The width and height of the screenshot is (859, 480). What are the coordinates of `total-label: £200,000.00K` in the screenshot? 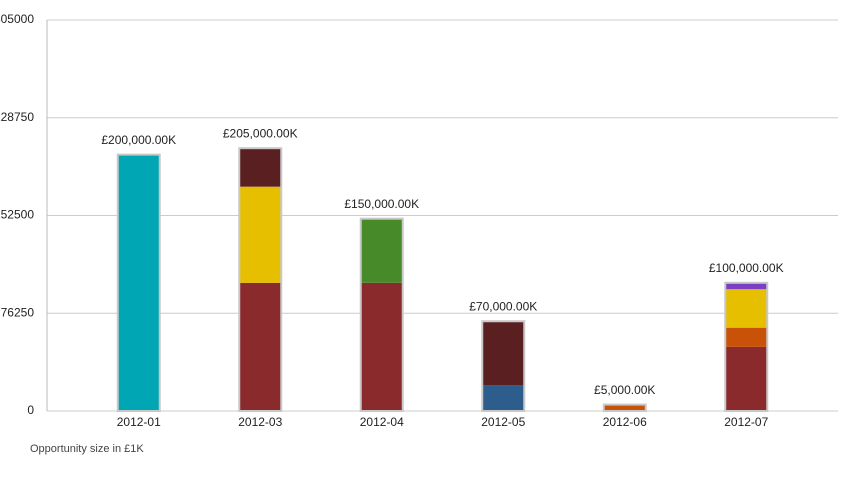 It's located at (138, 140).